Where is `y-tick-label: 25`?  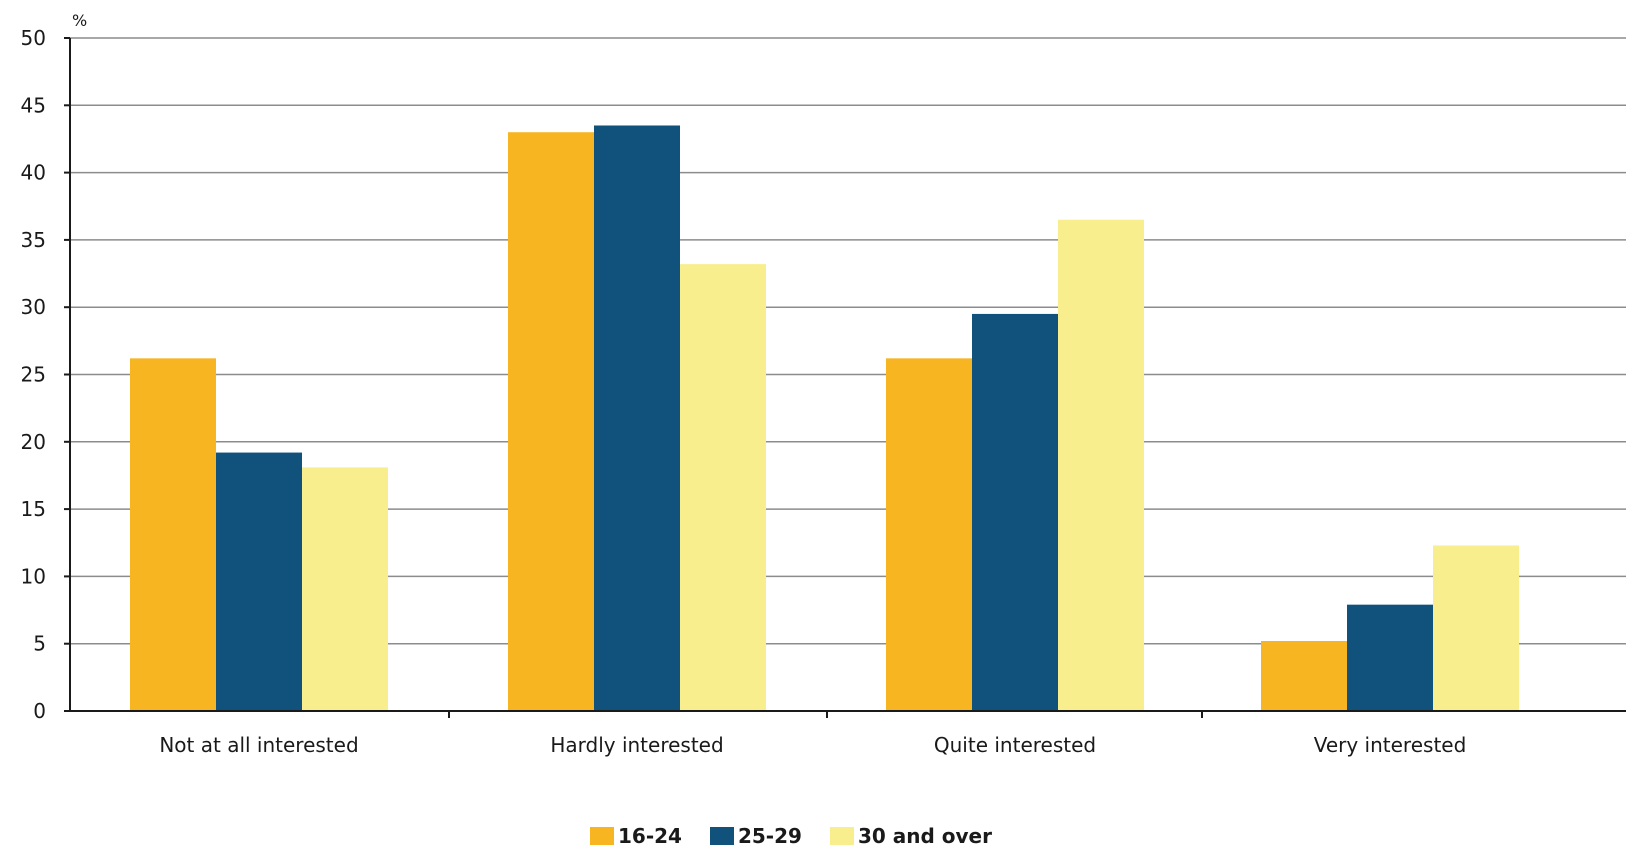 y-tick-label: 25 is located at coordinates (33, 375).